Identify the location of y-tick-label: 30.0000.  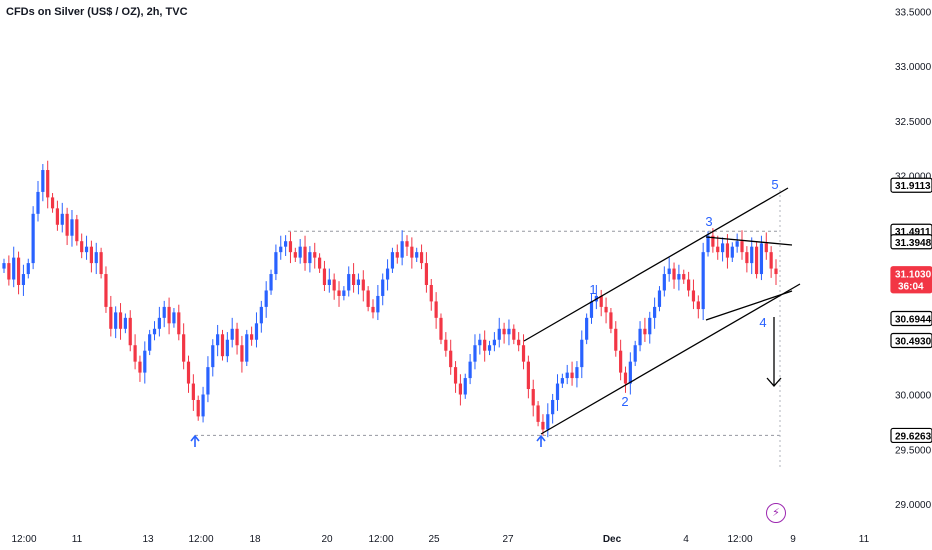
(913, 396).